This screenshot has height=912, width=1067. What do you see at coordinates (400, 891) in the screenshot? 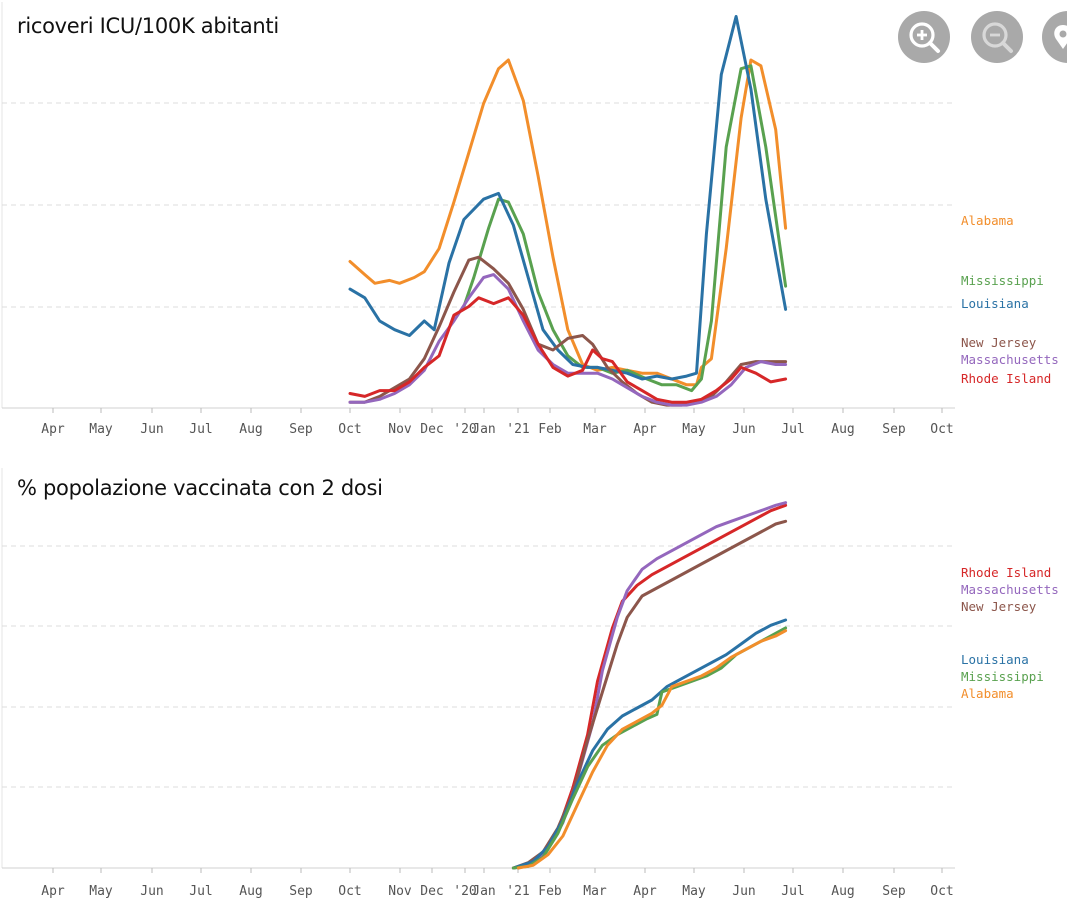
I see `vac-x-tick-label: Nov` at bounding box center [400, 891].